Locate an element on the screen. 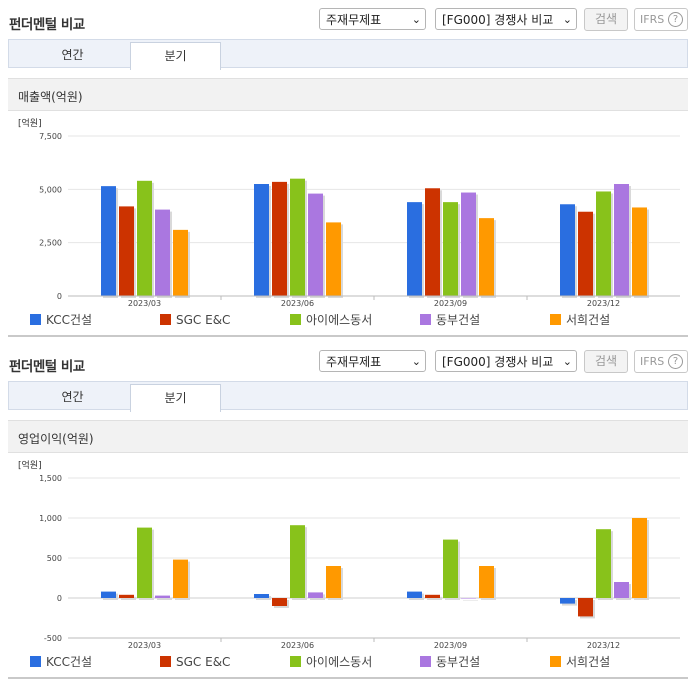 The width and height of the screenshot is (696, 684). y-tick-label: 500 is located at coordinates (54, 558).